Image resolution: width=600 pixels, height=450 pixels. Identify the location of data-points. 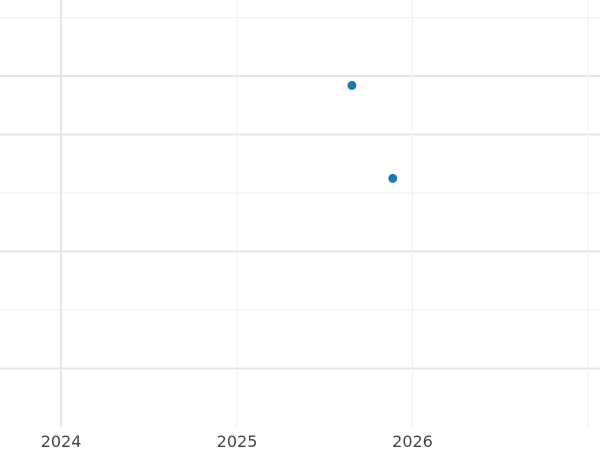
(372, 131).